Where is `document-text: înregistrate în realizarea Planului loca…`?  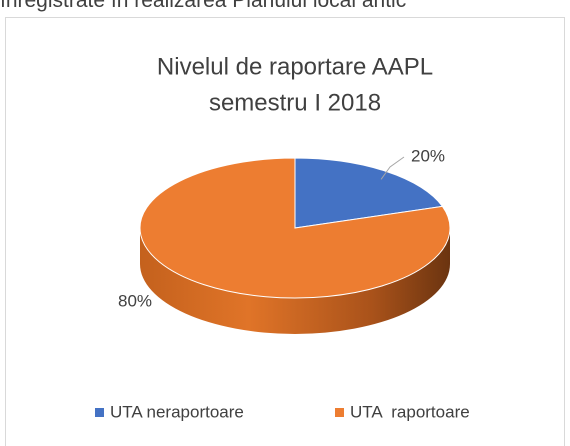
document-text: înregistrate în realizarea Planului loca… is located at coordinates (203, 6).